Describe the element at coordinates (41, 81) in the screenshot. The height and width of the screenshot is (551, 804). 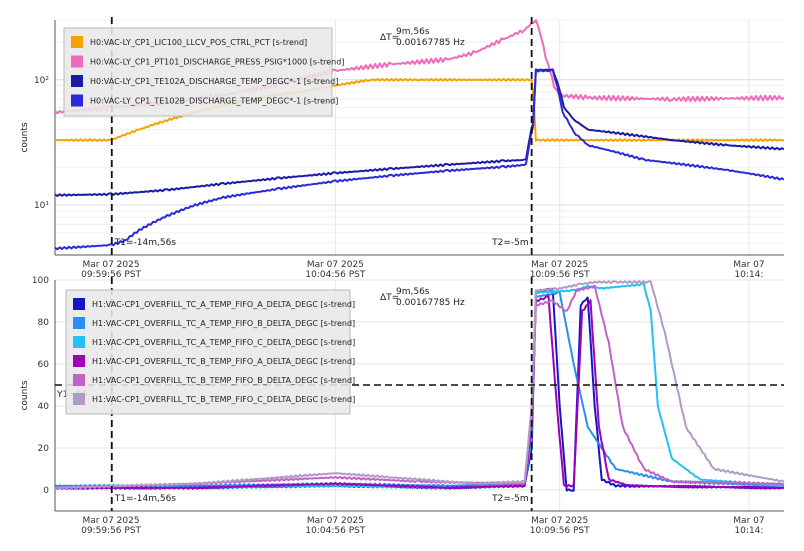
I see `y-tick-label: 10²` at that location.